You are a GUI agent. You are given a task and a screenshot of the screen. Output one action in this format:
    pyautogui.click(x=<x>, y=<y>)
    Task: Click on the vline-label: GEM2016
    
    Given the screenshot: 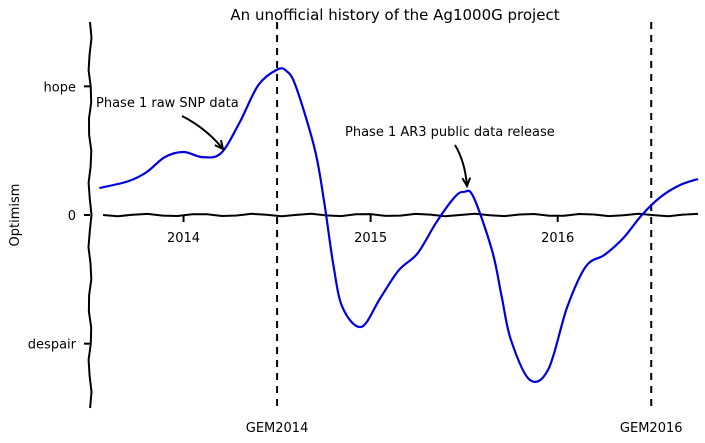 What is the action you would take?
    pyautogui.click(x=651, y=428)
    